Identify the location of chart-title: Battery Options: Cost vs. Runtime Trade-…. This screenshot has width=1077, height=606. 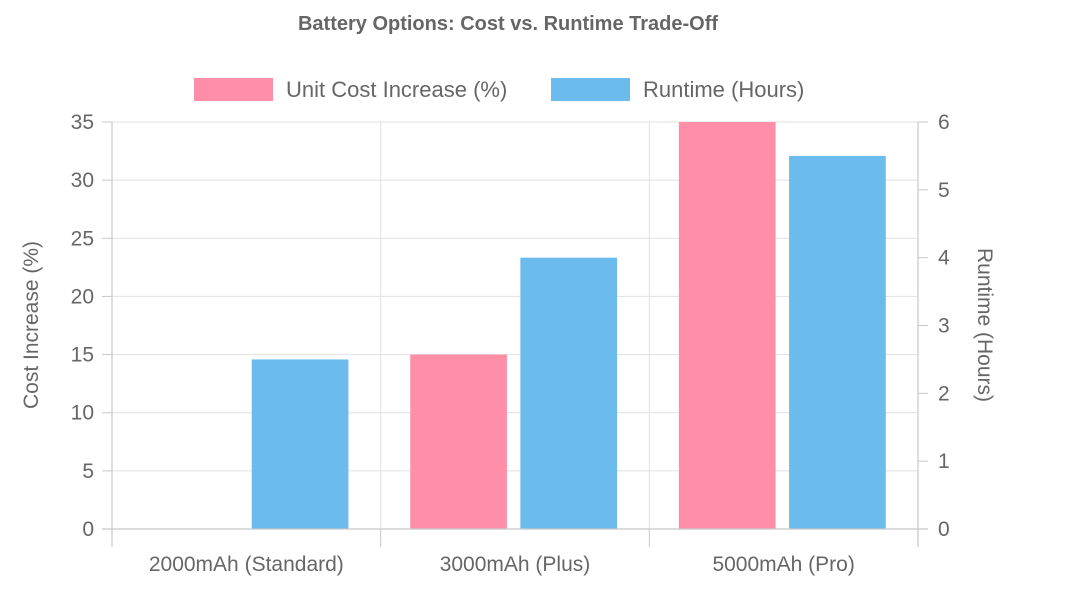
(508, 24).